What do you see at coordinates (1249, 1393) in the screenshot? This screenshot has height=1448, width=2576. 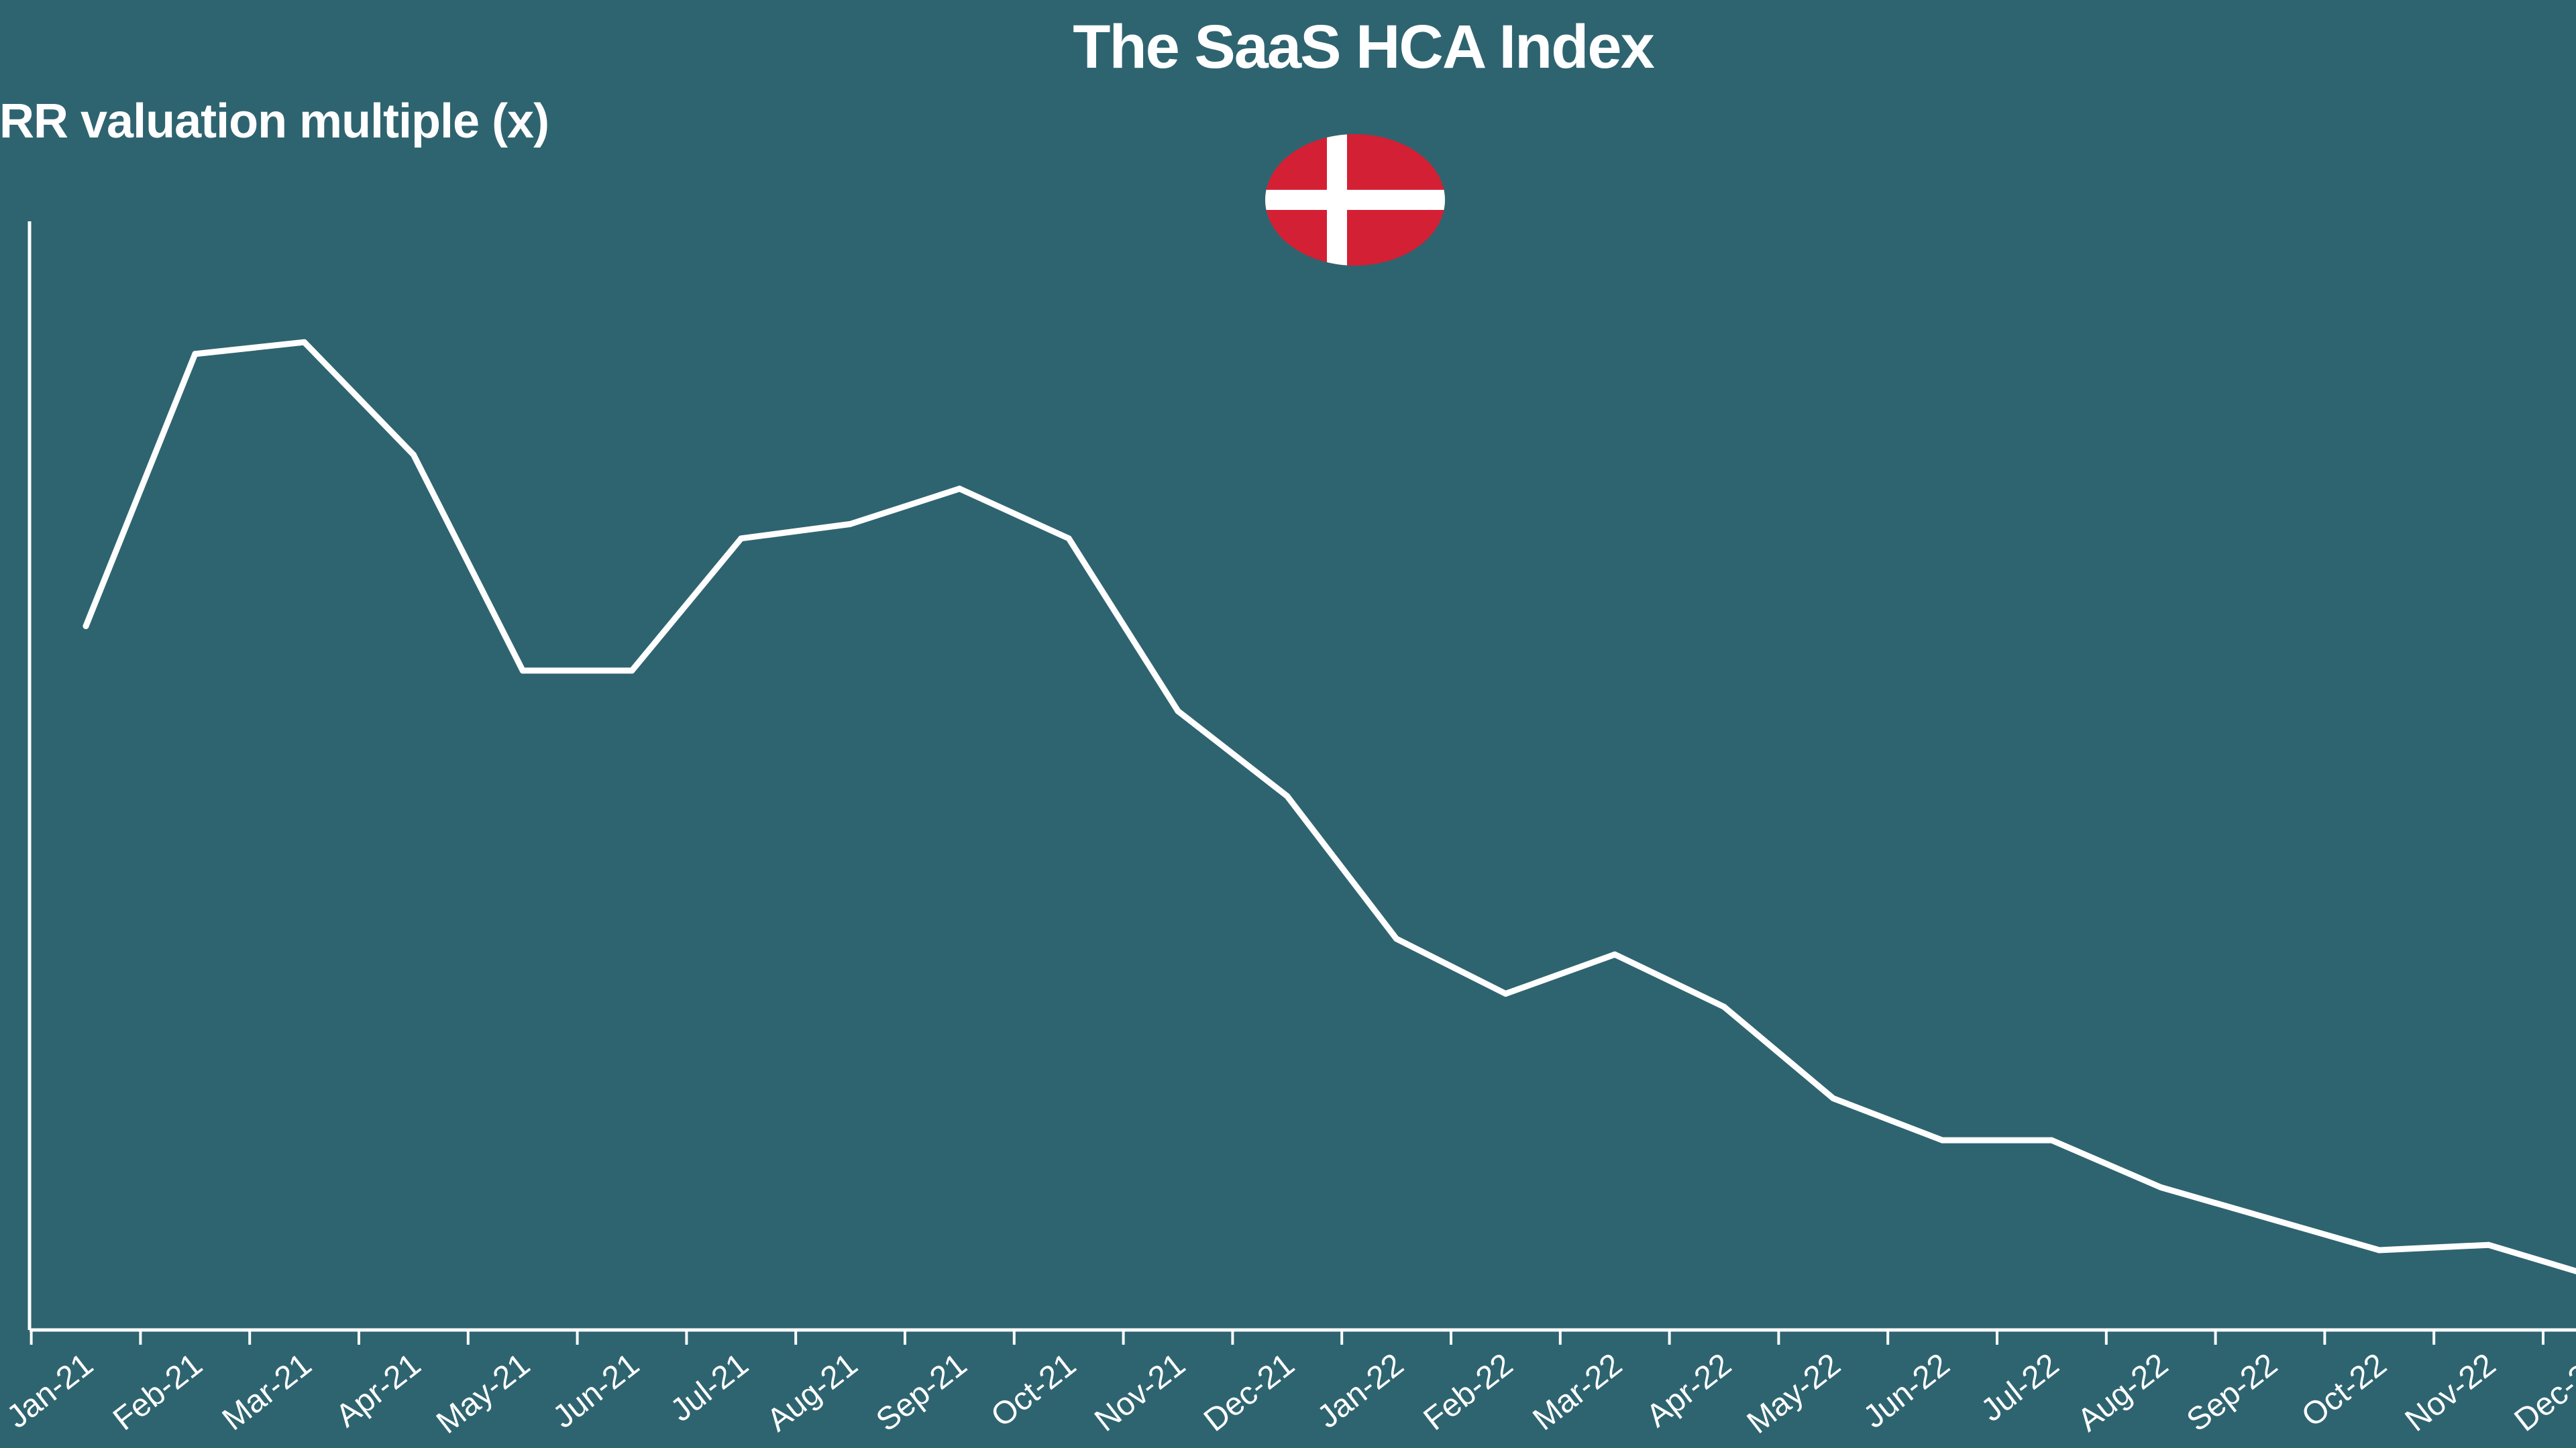 I see `x-tick-label: Dec-21` at bounding box center [1249, 1393].